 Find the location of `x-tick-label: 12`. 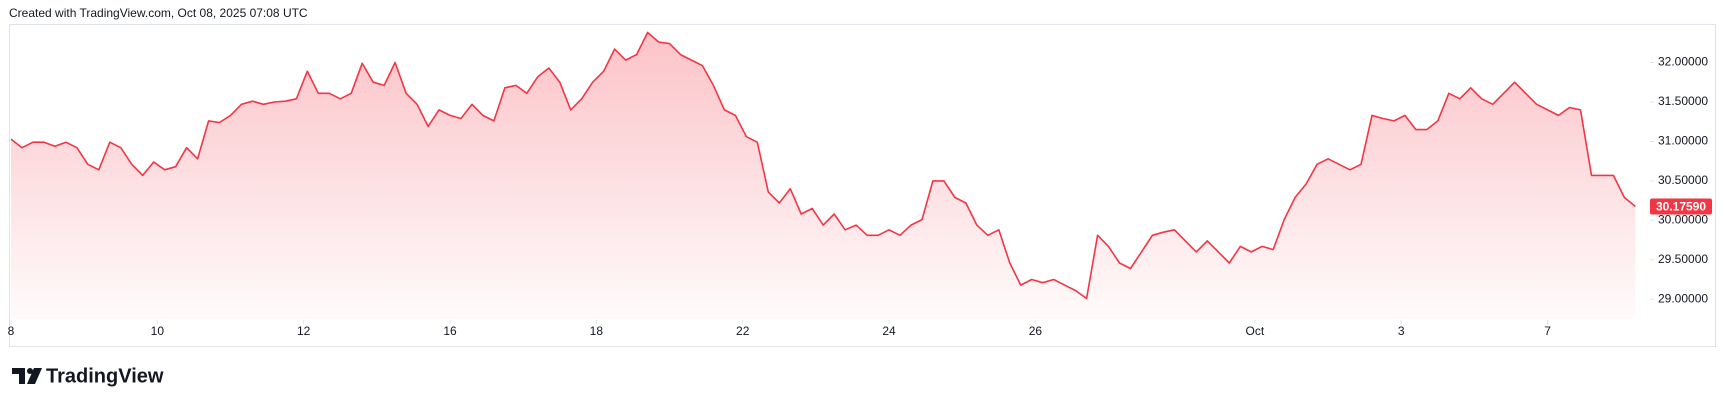

x-tick-label: 12 is located at coordinates (304, 331).